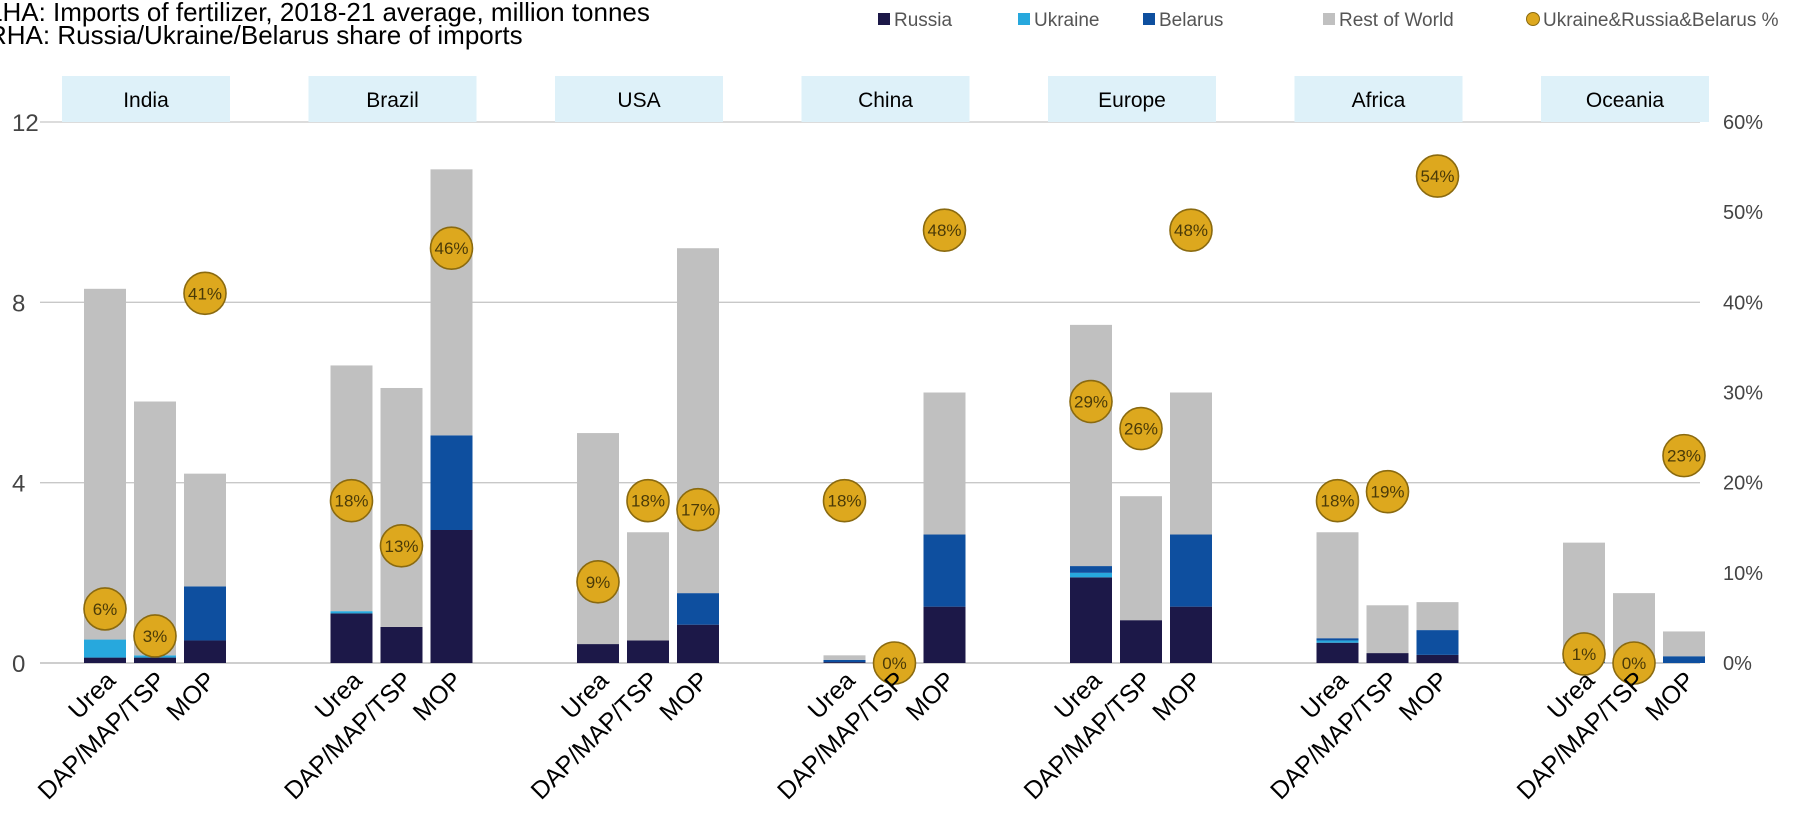 The image size is (1806, 822). I want to click on region-header-label: Europe, so click(1132, 100).